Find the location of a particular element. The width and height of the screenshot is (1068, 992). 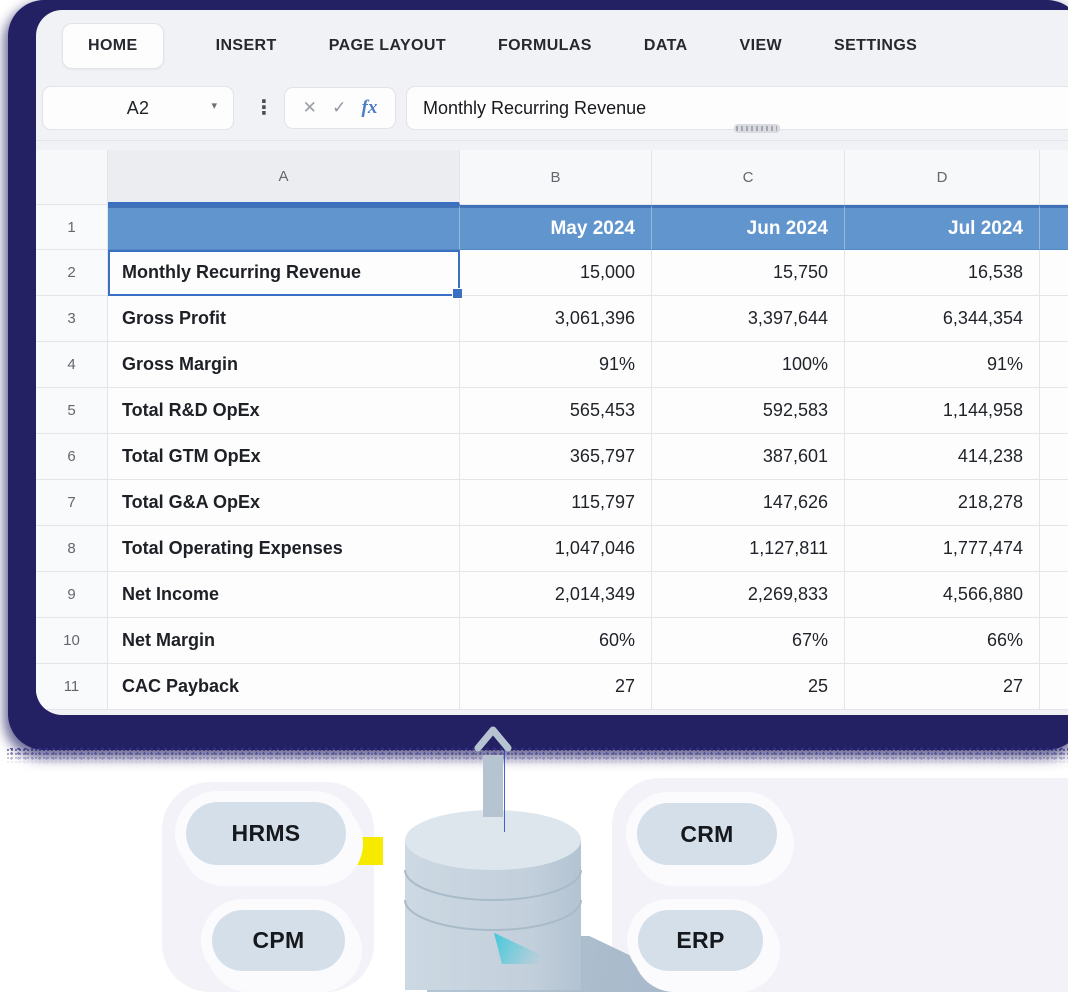

chevron-down-icon: ▾ is located at coordinates (214, 106).